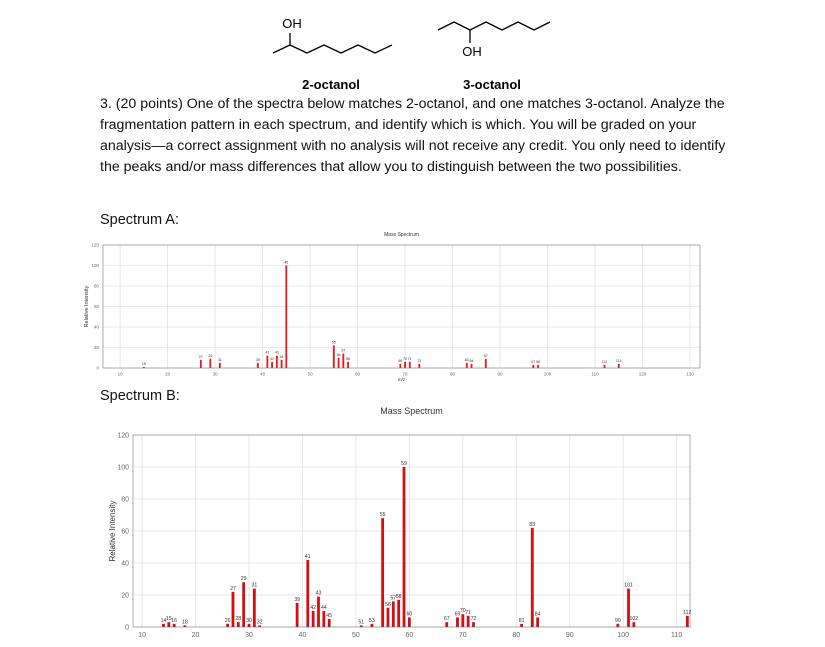 The width and height of the screenshot is (825, 647). Describe the element at coordinates (494, 26) in the screenshot. I see `carbon-chain` at that location.